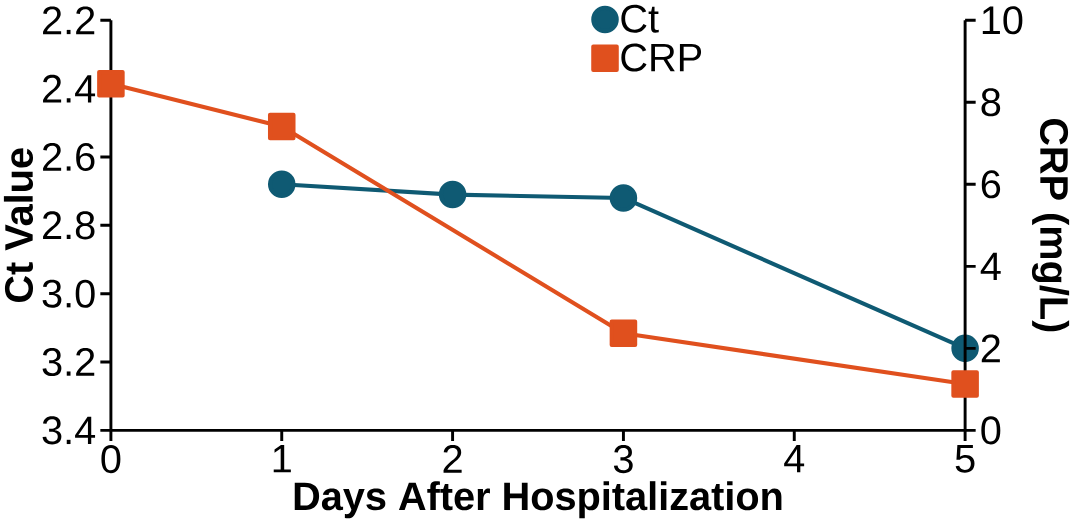 Image resolution: width=1073 pixels, height=522 pixels. Describe the element at coordinates (990, 348) in the screenshot. I see `y2-tick-label: 2` at that location.